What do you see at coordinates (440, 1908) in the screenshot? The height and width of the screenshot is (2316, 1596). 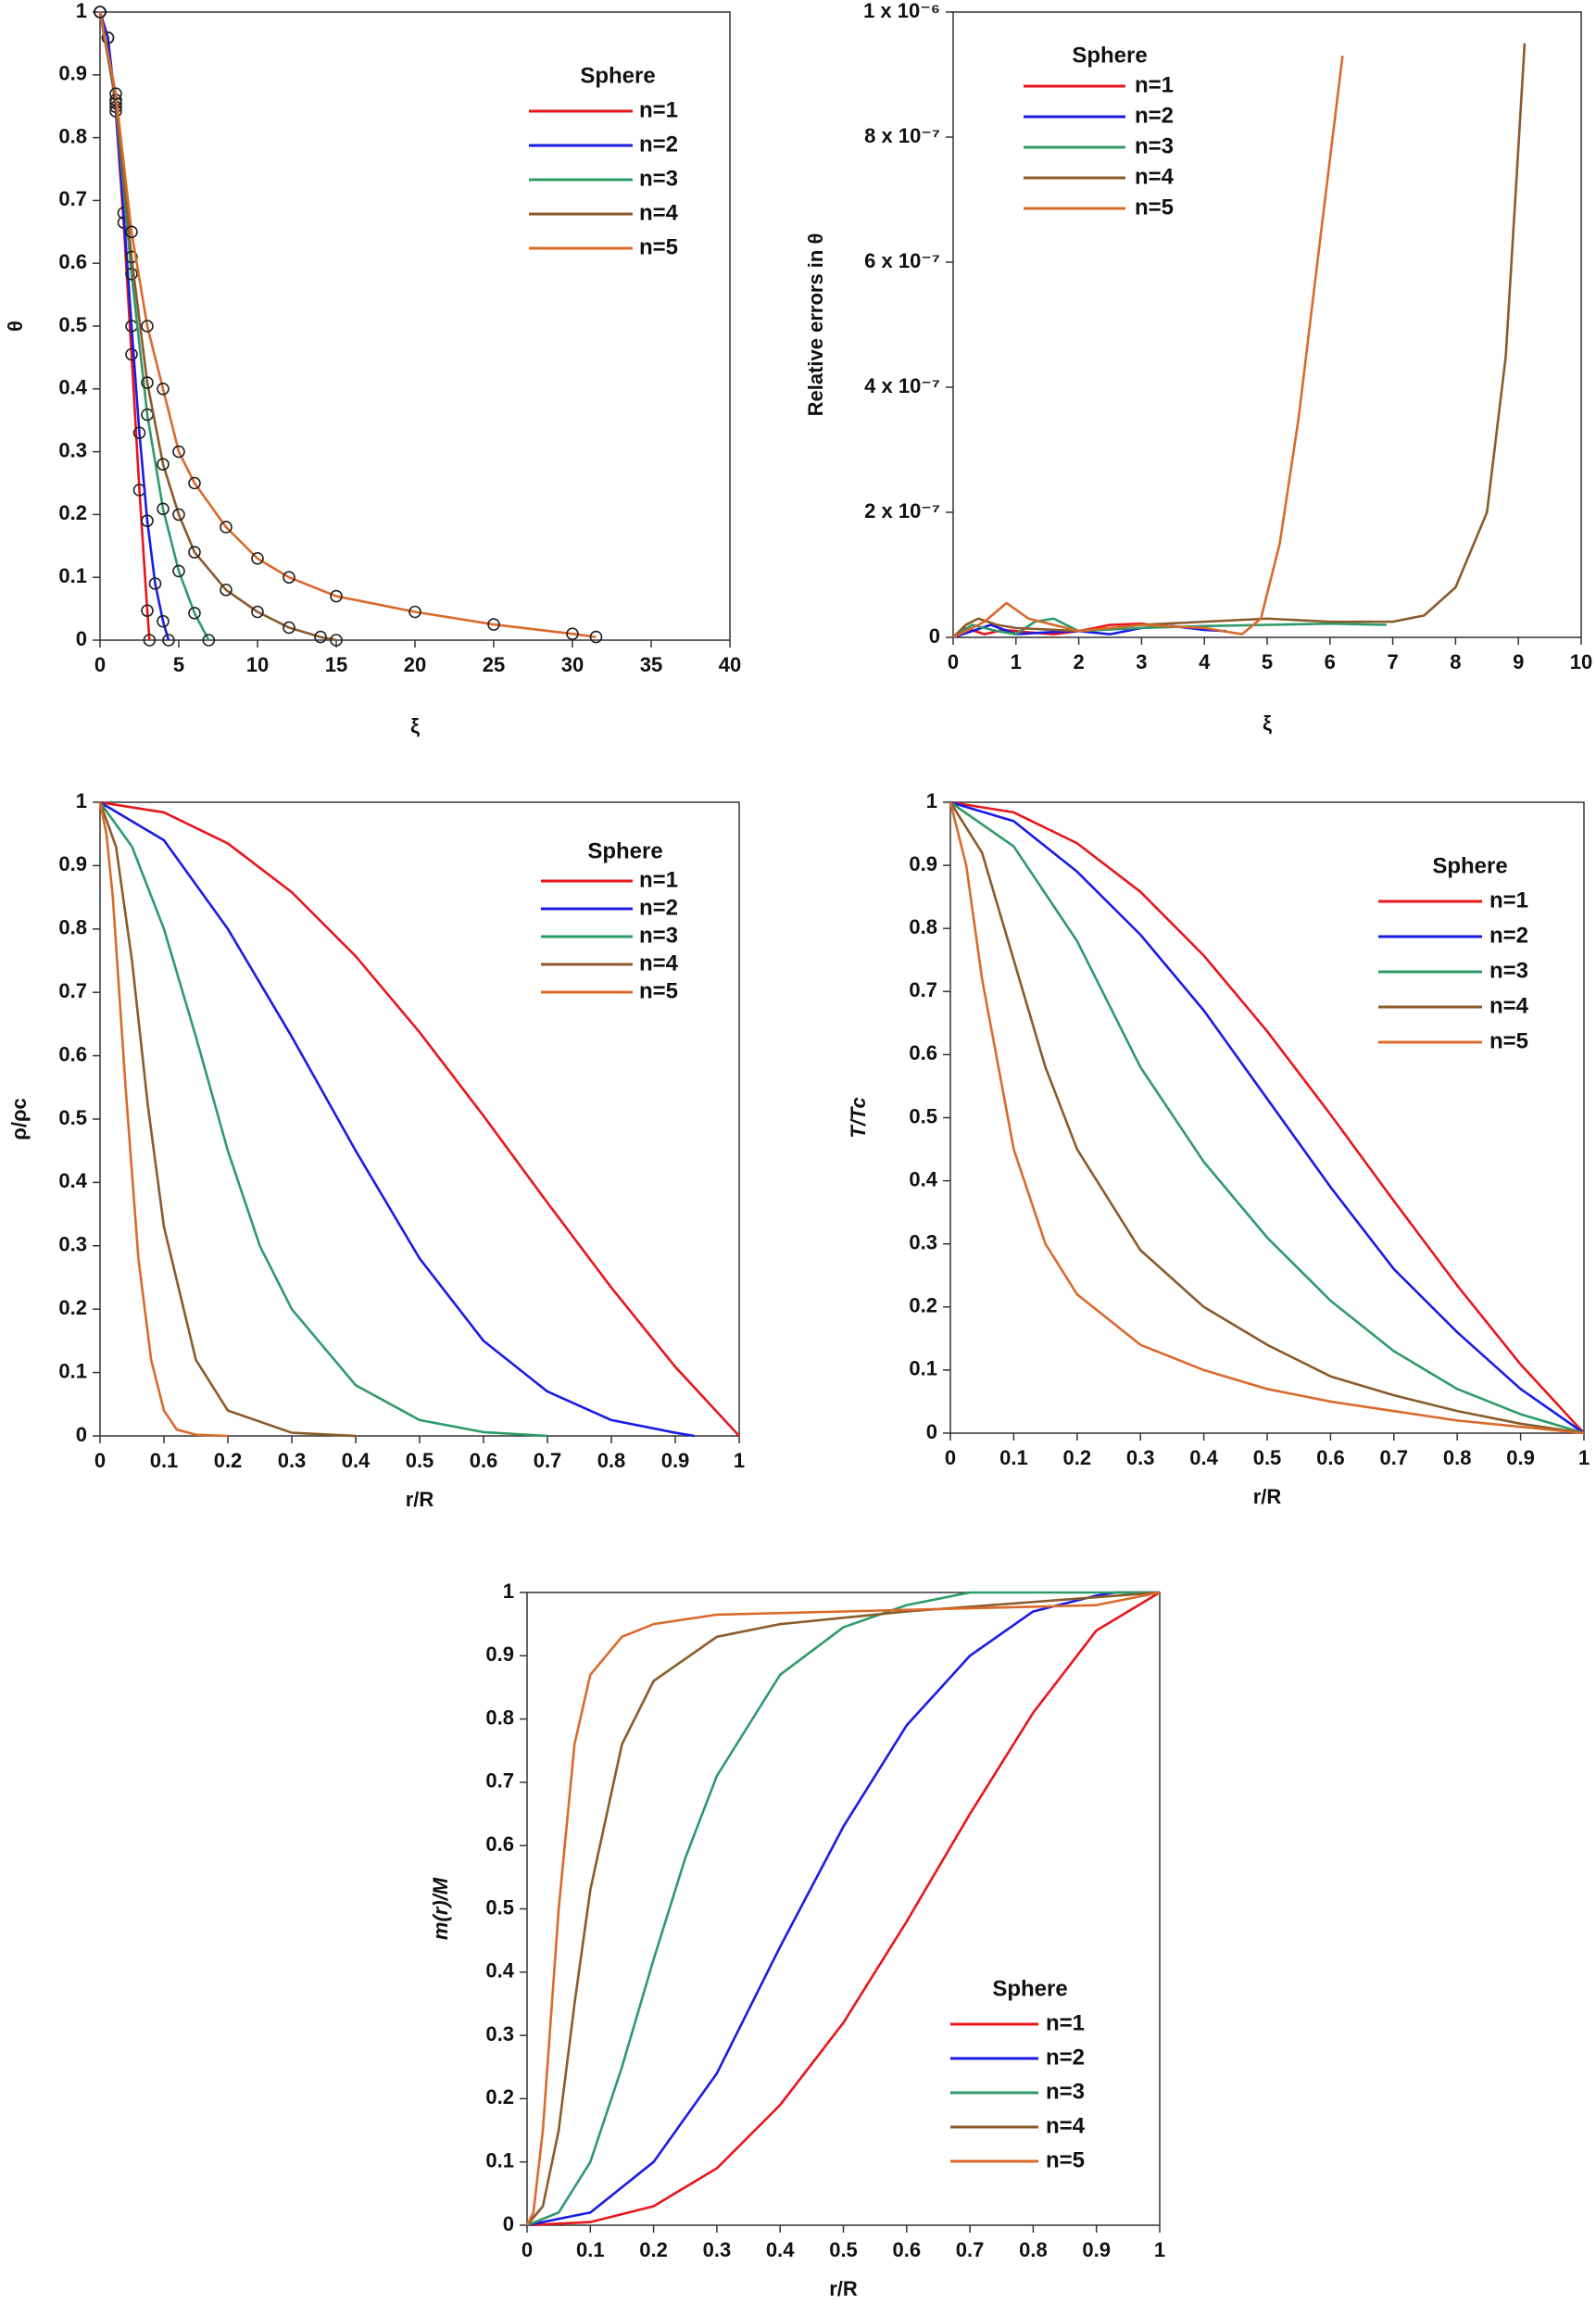 I see `y-axis-label: m(r)/M` at bounding box center [440, 1908].